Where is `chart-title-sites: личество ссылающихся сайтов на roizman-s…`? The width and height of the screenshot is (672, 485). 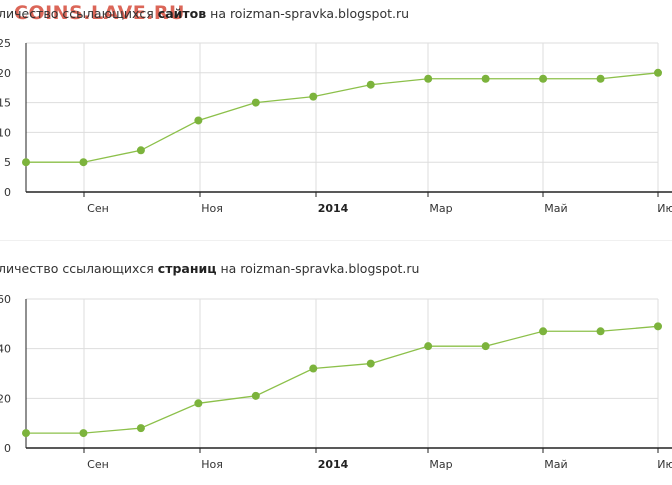 chart-title-sites: личество ссылающихся сайтов на roizman-s… is located at coordinates (204, 13).